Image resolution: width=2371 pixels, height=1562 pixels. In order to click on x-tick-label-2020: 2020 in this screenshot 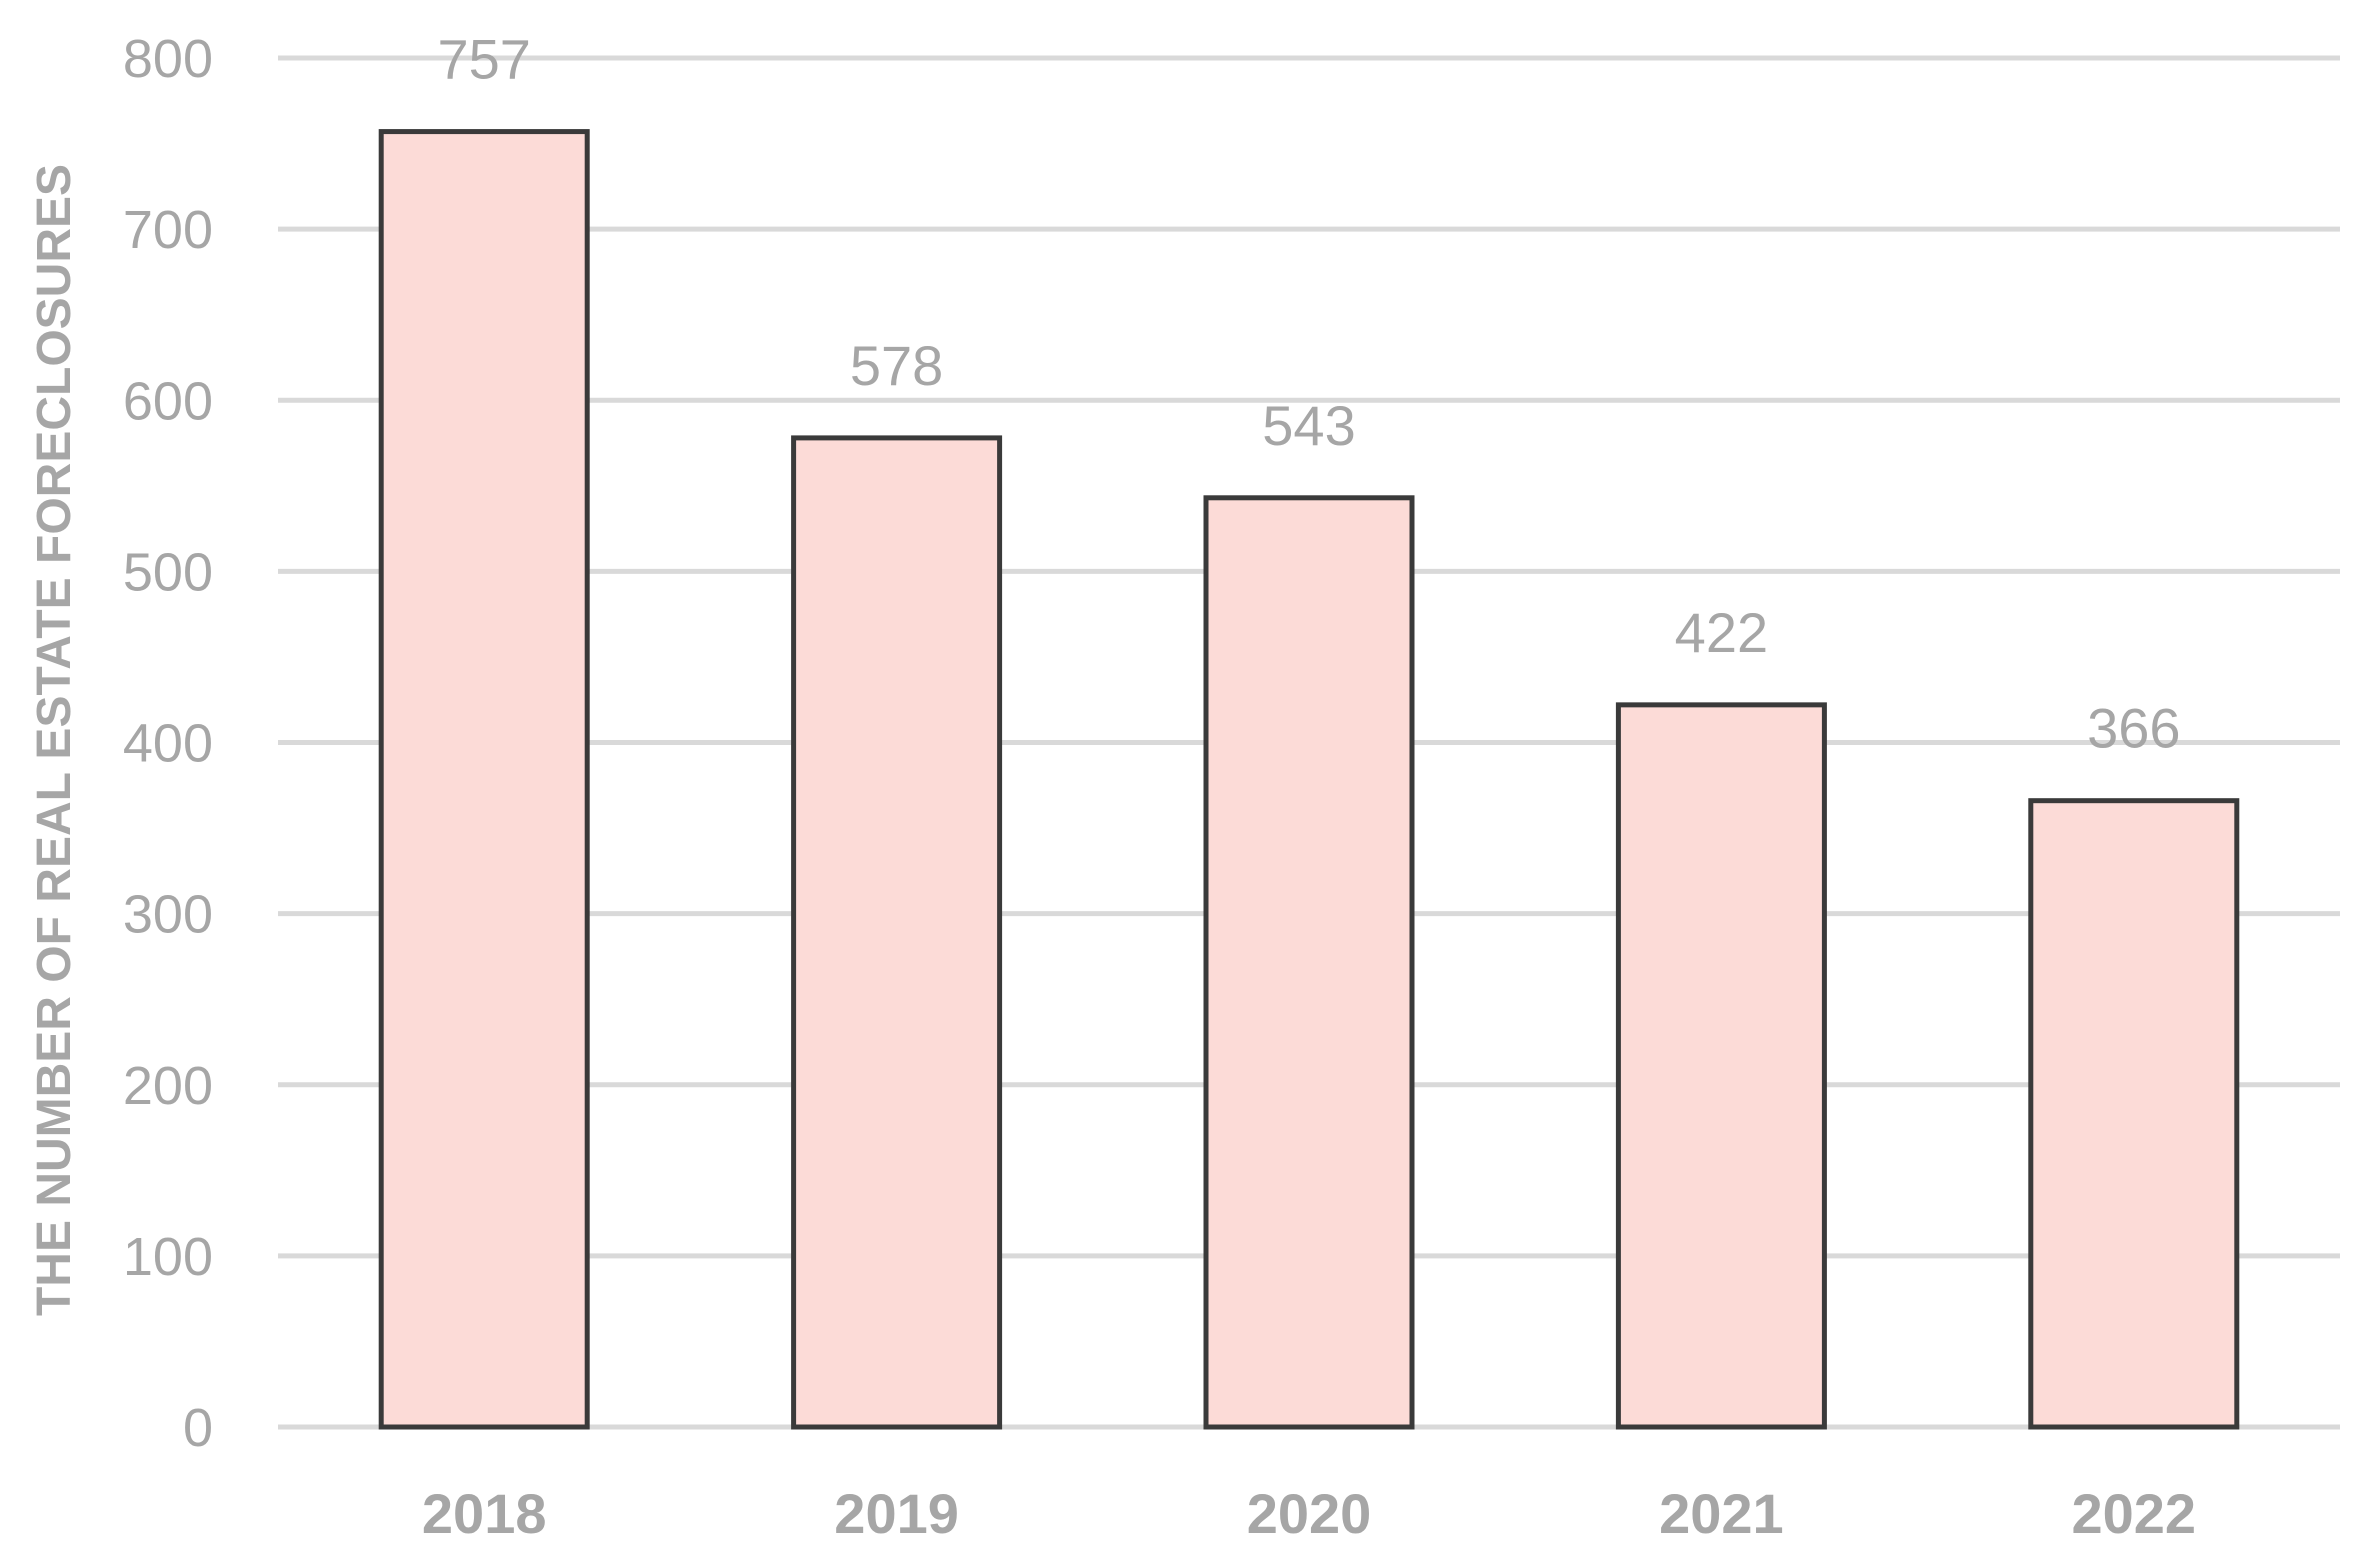, I will do `click(1309, 1513)`.